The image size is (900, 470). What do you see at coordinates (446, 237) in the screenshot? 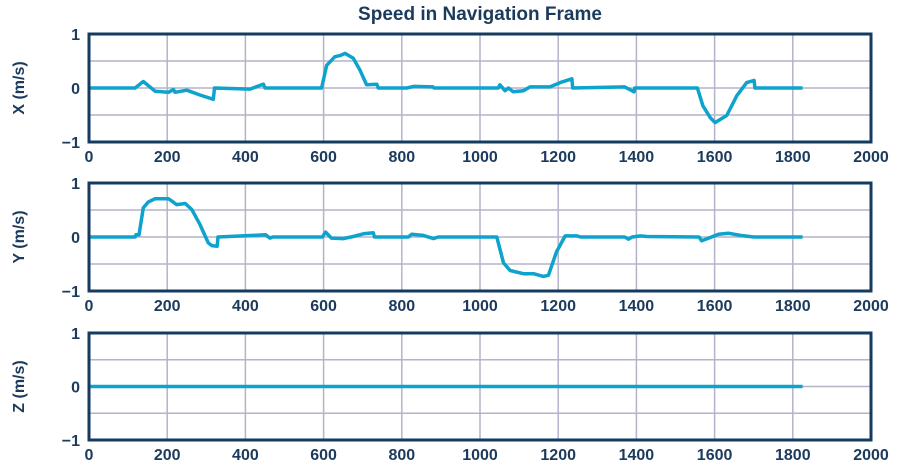
I see `series-line-y` at bounding box center [446, 237].